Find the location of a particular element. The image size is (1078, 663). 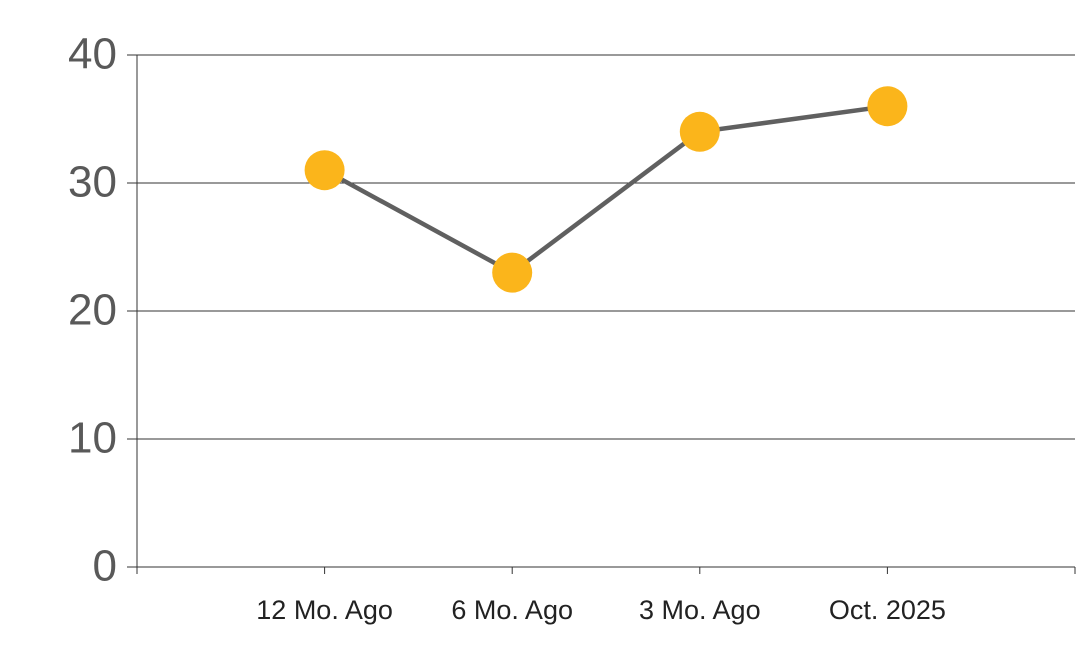

y-tick-label: 40 is located at coordinates (92, 54).